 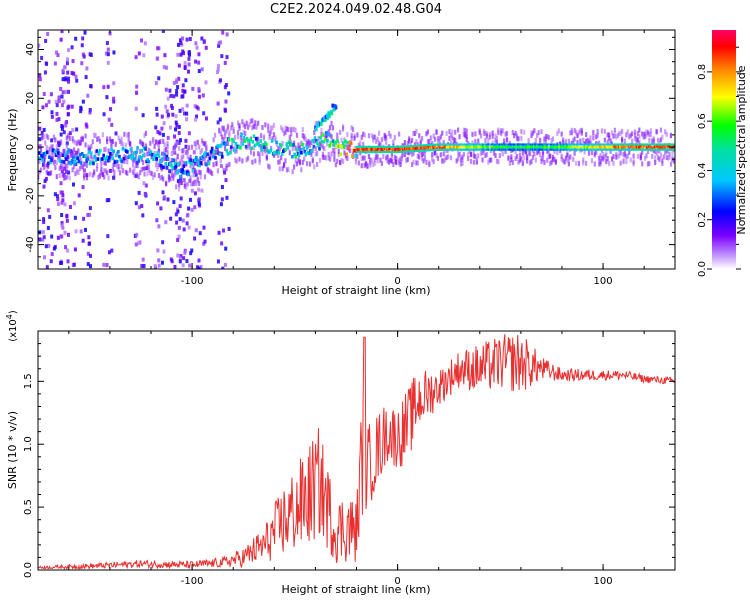 What do you see at coordinates (603, 281) in the screenshot?
I see `x-tick-label: 100` at bounding box center [603, 281].